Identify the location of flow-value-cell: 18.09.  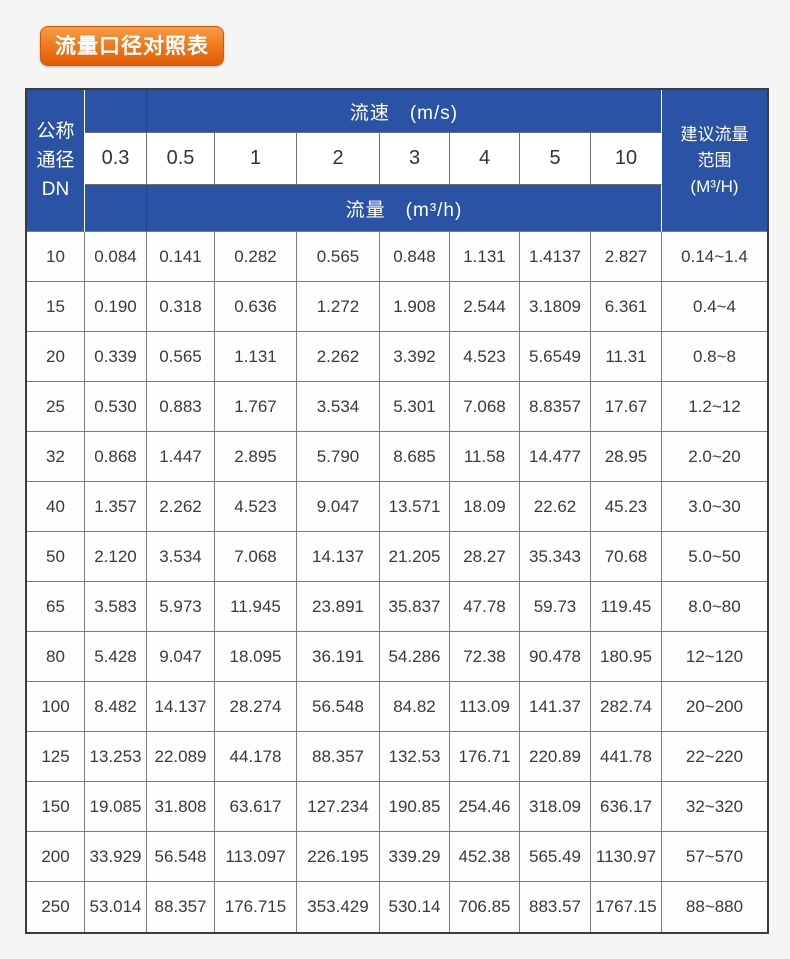
(485, 507).